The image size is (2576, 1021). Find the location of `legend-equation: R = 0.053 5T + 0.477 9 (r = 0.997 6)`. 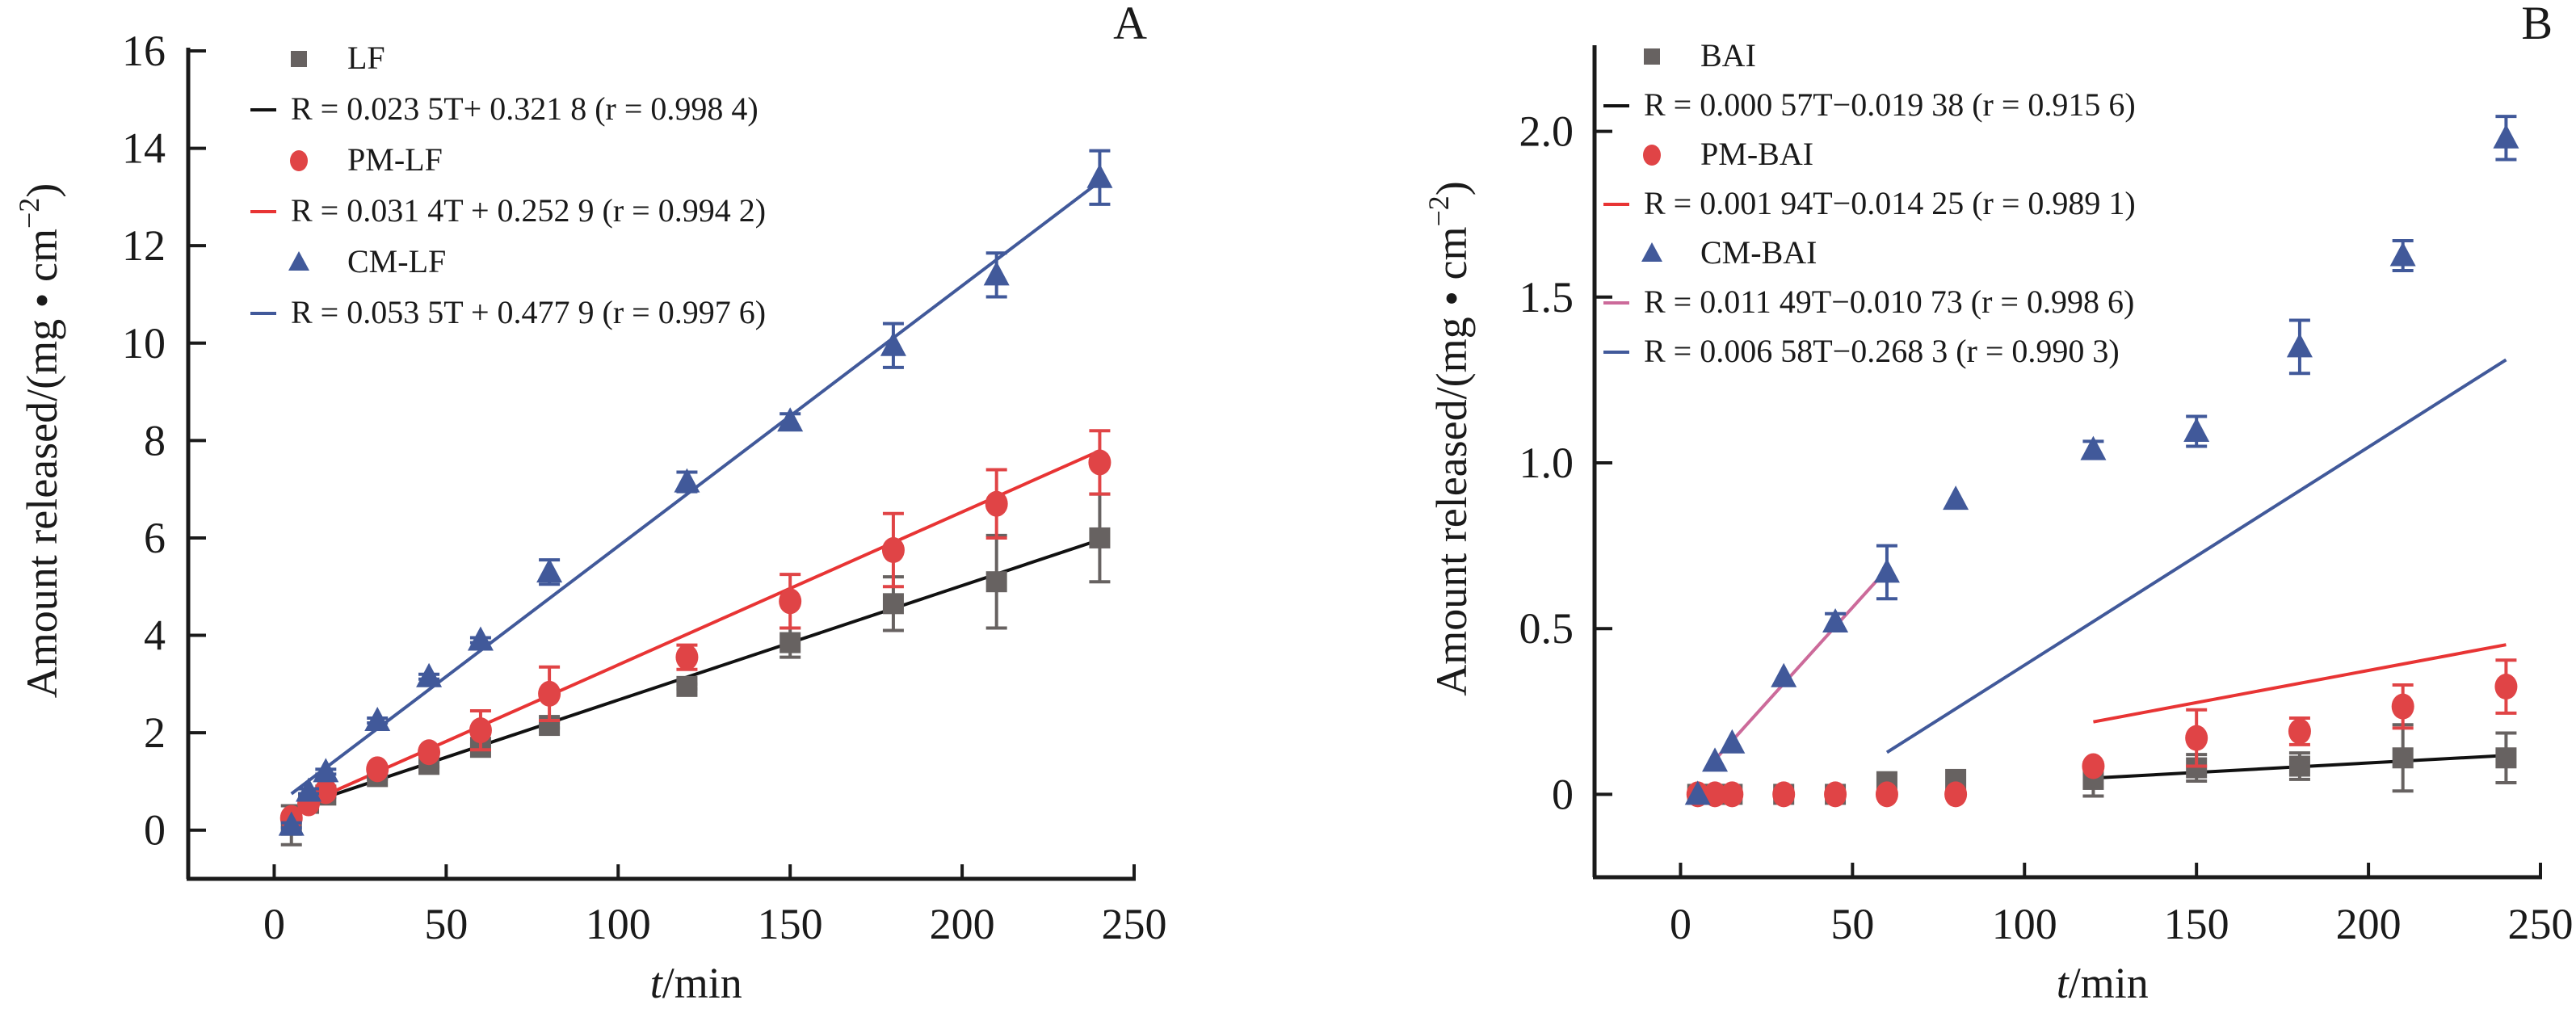

legend-equation: R = 0.053 5T + 0.477 9 (r = 0.997 6) is located at coordinates (529, 312).